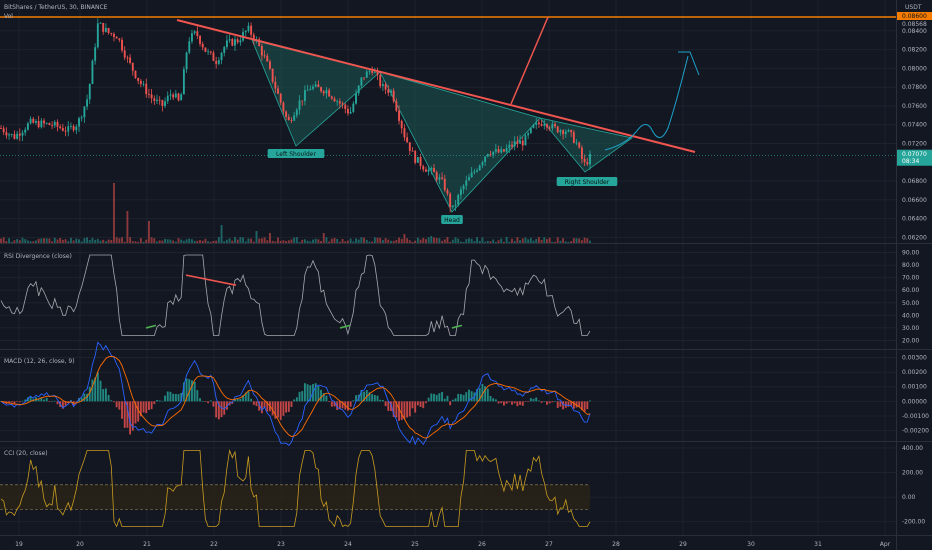 Image resolution: width=932 pixels, height=550 pixels. Describe the element at coordinates (914, 237) in the screenshot. I see `price-tick-label: 0.06200` at that location.